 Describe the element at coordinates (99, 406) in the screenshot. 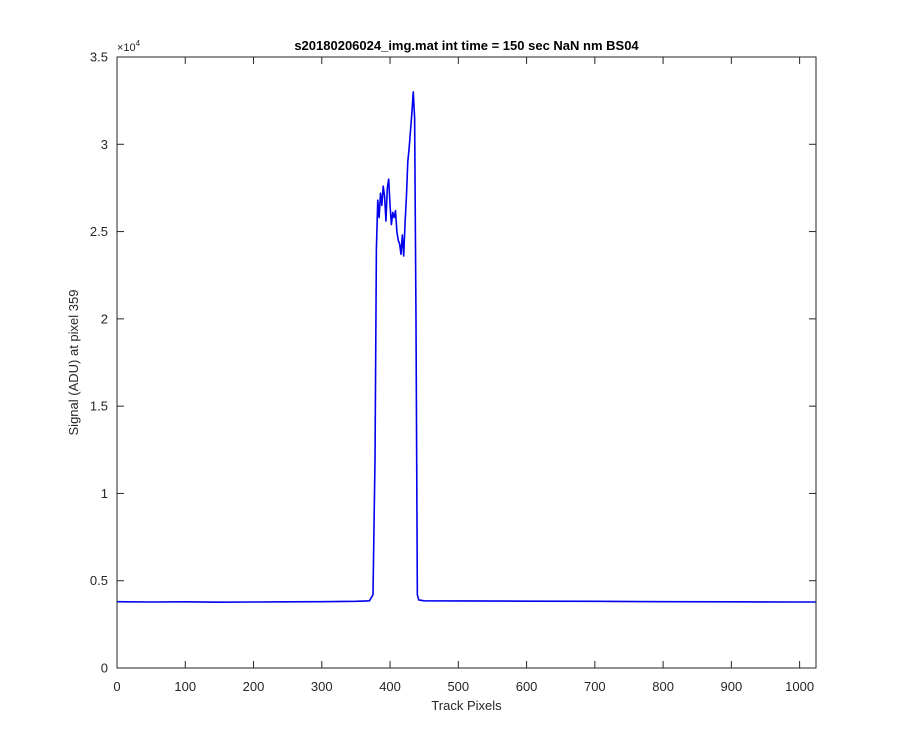

I see `y-tick-label: 1.5` at that location.